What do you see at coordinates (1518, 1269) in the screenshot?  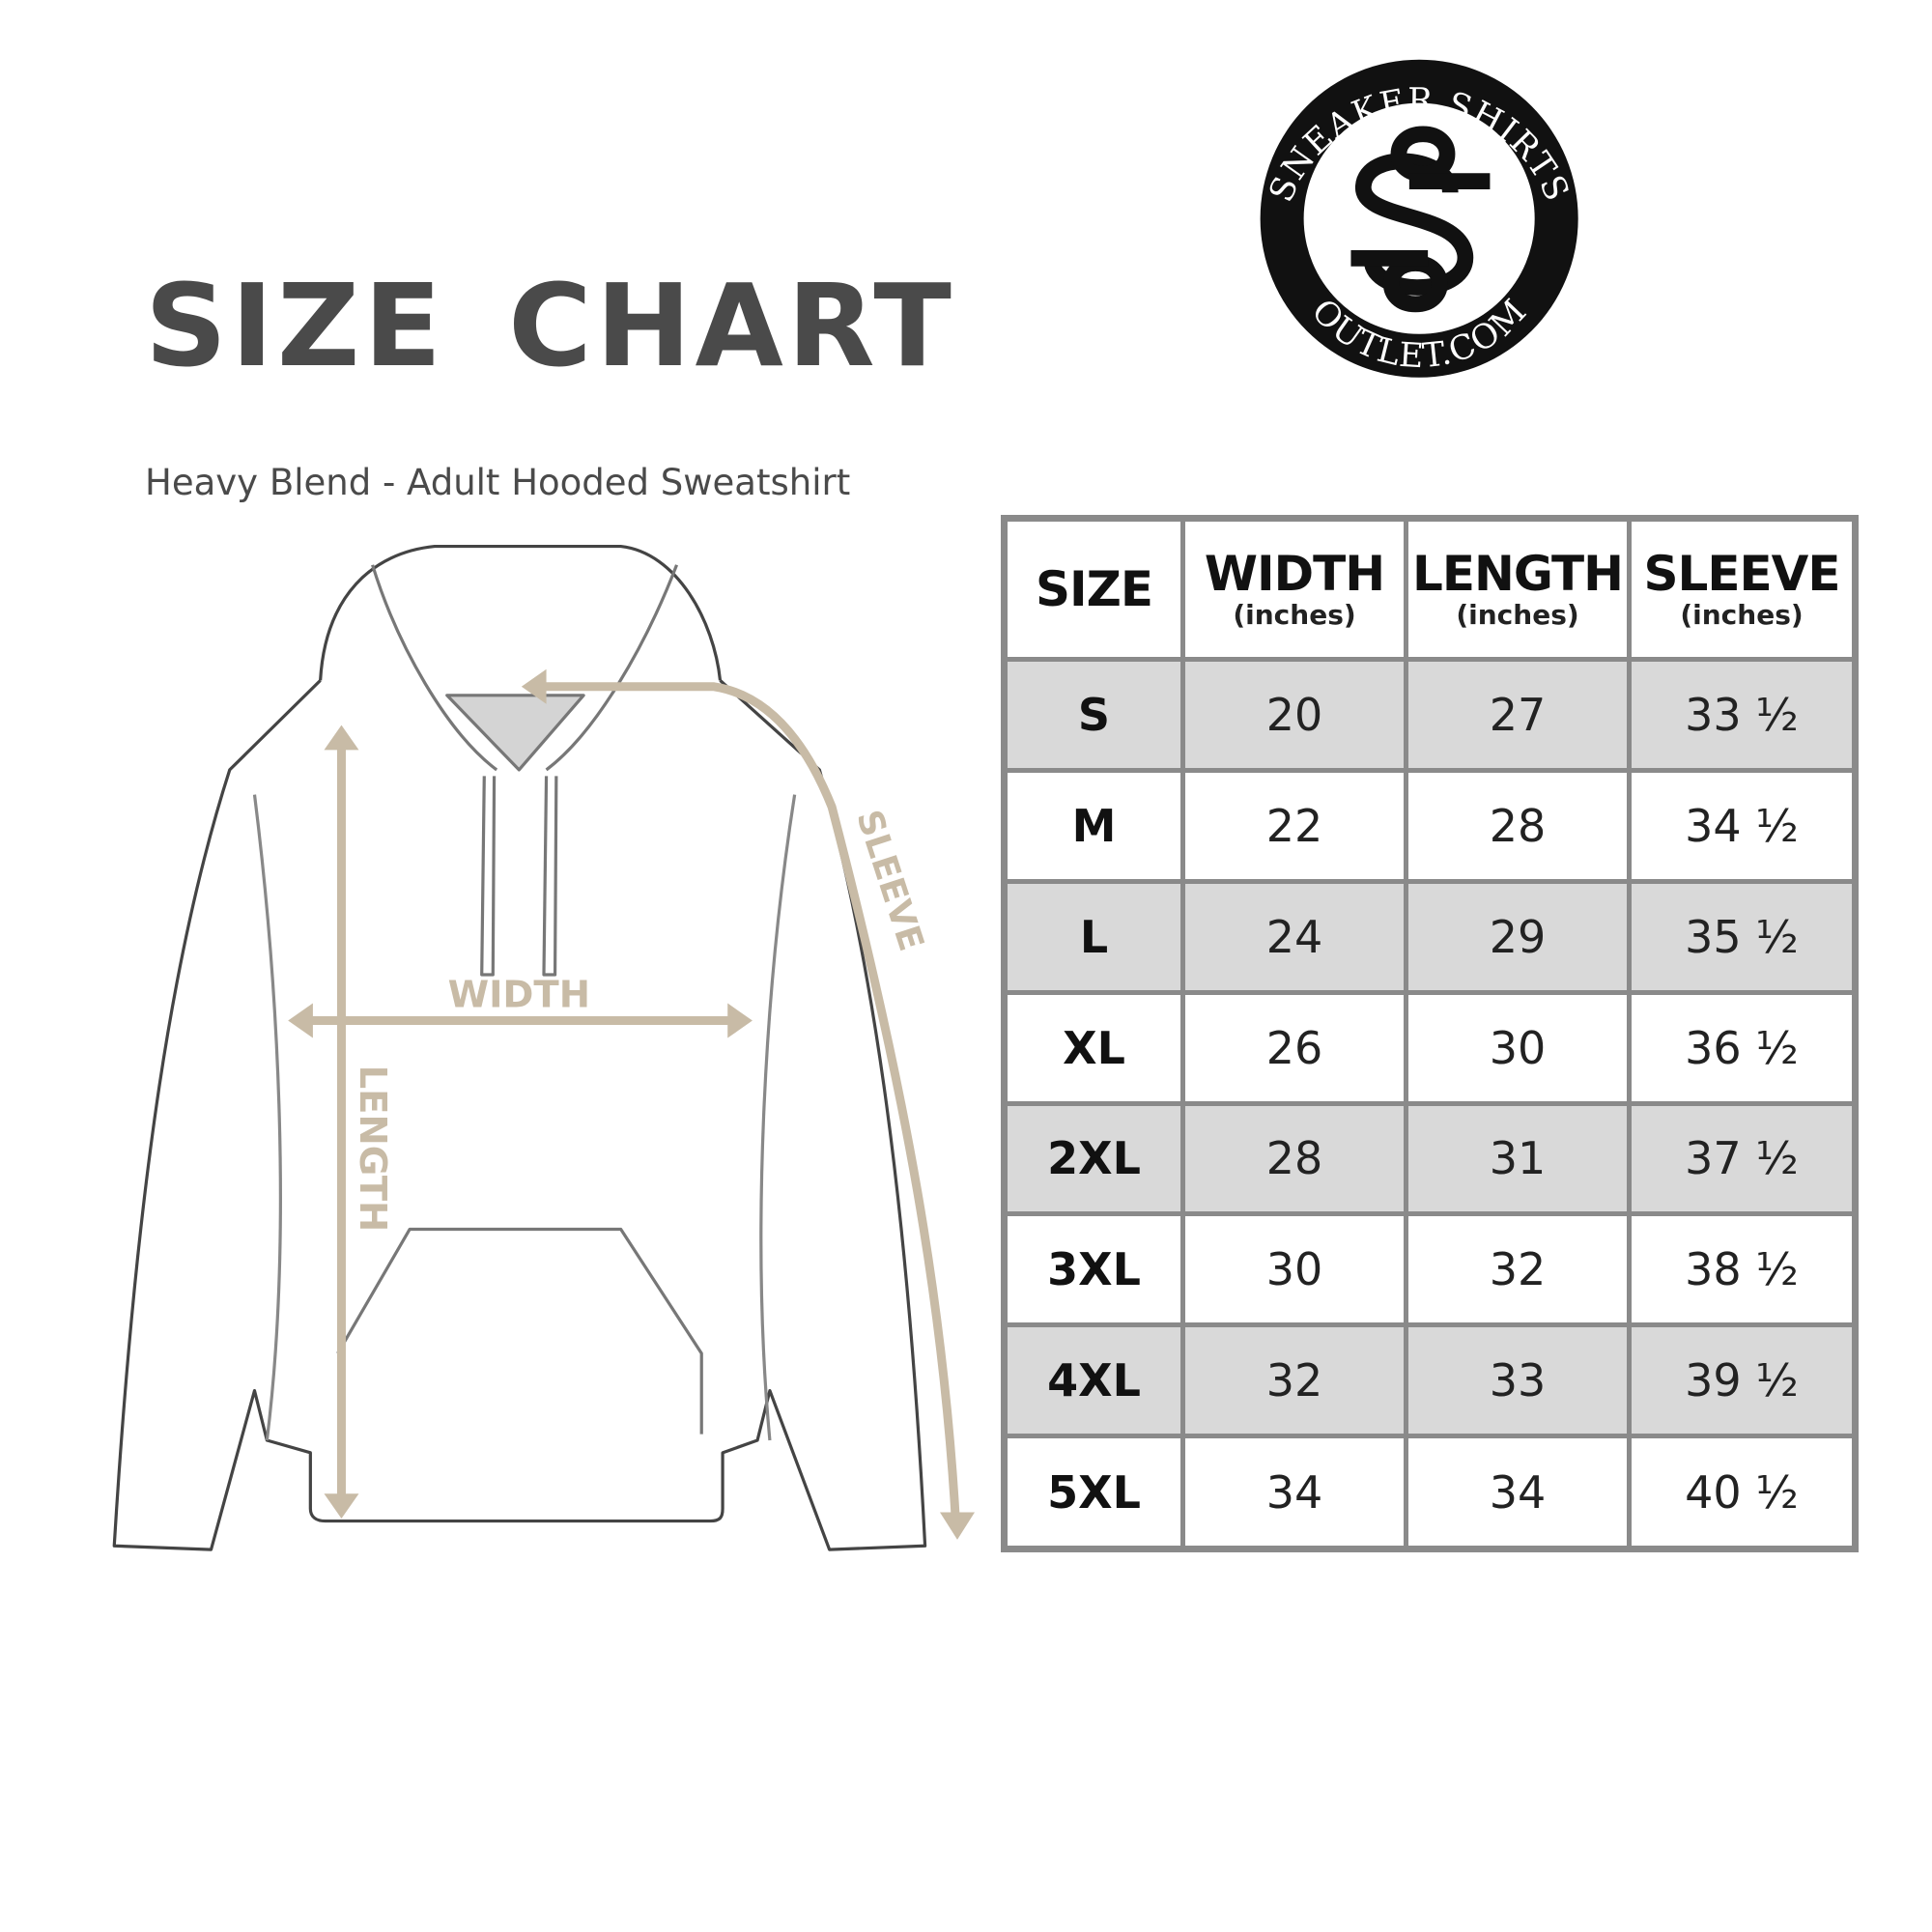 I see `length-cell: 32` at bounding box center [1518, 1269].